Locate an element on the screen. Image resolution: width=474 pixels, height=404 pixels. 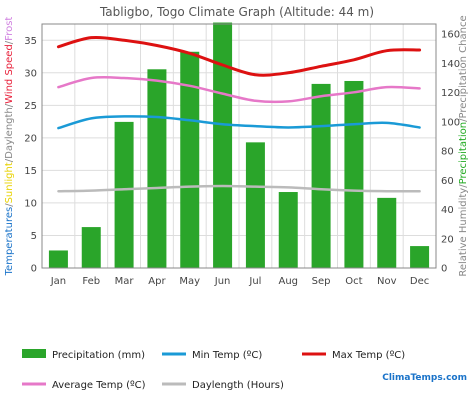
legend-swatch is located at coordinates (34, 353).